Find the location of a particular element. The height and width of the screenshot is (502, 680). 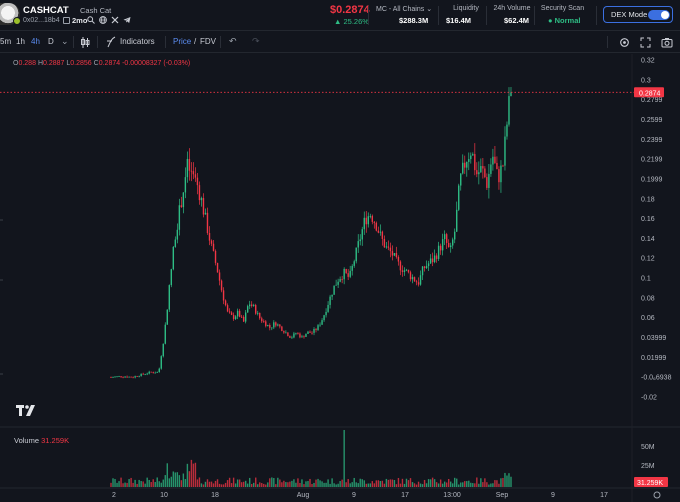

y-tick-label: 0.12 is located at coordinates (648, 259).